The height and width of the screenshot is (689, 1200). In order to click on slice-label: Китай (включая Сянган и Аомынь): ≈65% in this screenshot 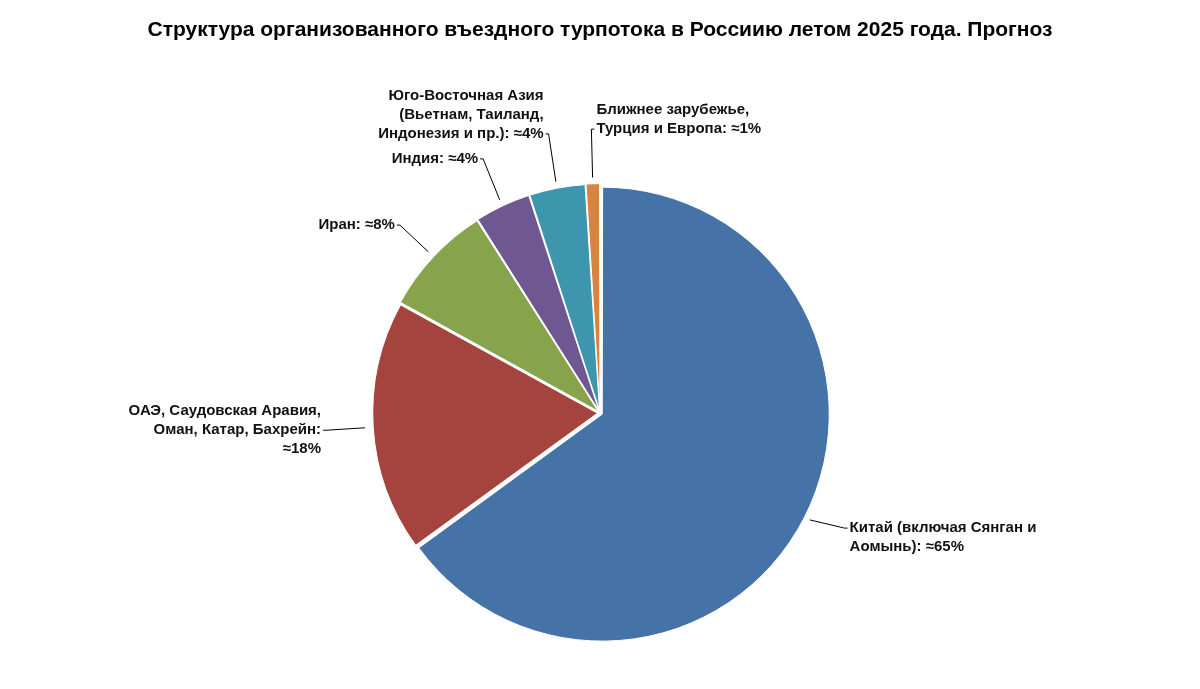, I will do `click(943, 536)`.